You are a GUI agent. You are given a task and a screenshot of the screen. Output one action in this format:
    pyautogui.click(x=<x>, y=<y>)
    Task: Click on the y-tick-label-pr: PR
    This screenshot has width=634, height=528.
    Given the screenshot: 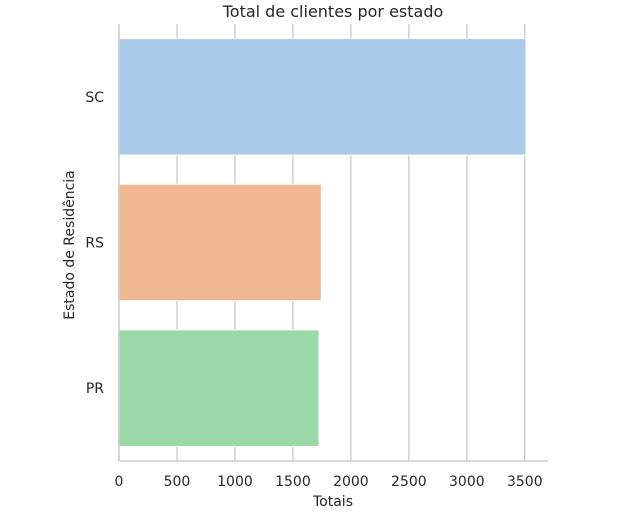 What is the action you would take?
    pyautogui.click(x=95, y=389)
    